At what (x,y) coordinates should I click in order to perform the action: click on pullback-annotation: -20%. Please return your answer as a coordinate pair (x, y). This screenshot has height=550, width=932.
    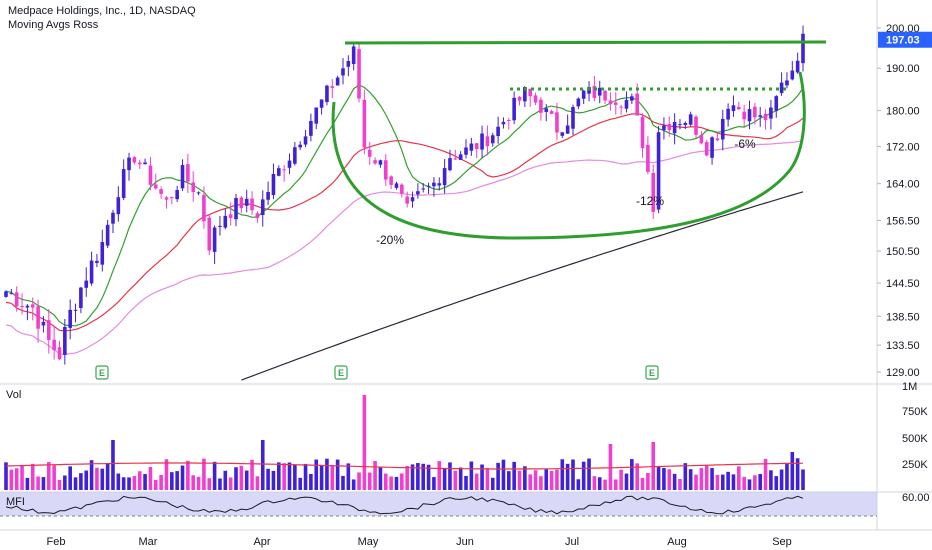
    Looking at the image, I should click on (390, 240).